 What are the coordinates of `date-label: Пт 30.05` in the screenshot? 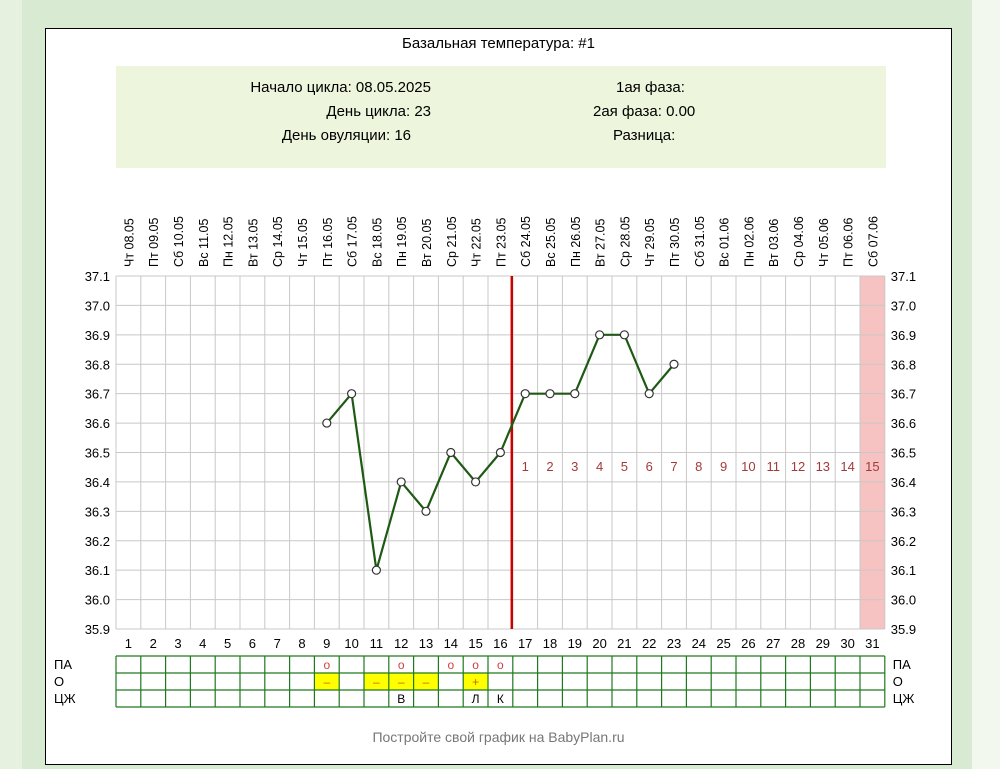 It's located at (675, 242).